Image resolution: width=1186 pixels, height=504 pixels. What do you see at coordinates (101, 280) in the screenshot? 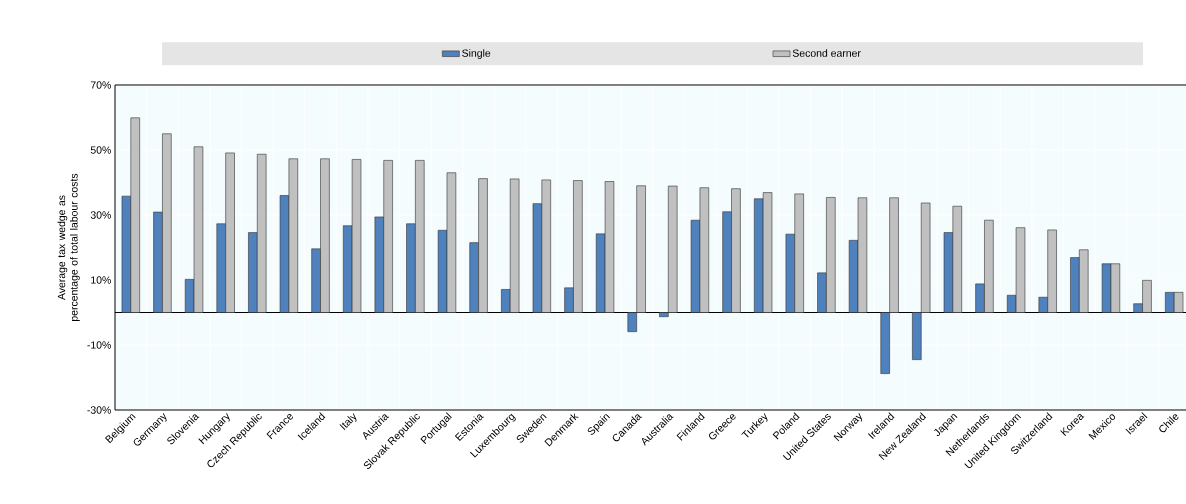
I see `y-tick-label: 10%` at bounding box center [101, 280].